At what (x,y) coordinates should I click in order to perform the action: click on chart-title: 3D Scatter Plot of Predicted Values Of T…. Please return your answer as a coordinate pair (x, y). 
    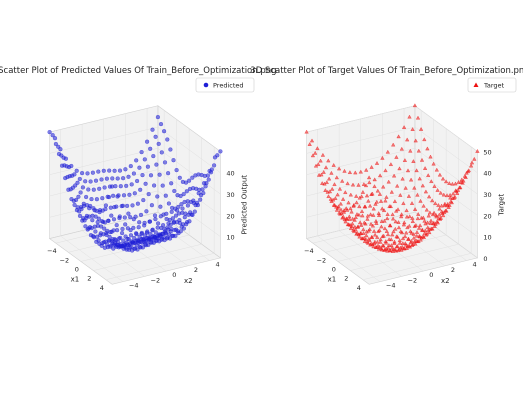
    Looking at the image, I should click on (138, 71).